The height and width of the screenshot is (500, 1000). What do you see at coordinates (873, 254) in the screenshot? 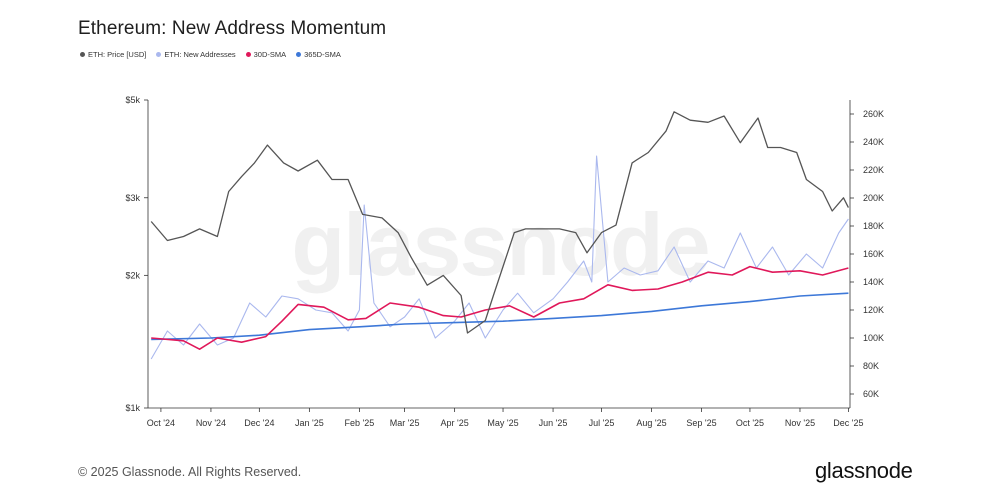
I see `right-tick-label: 160K` at bounding box center [873, 254].